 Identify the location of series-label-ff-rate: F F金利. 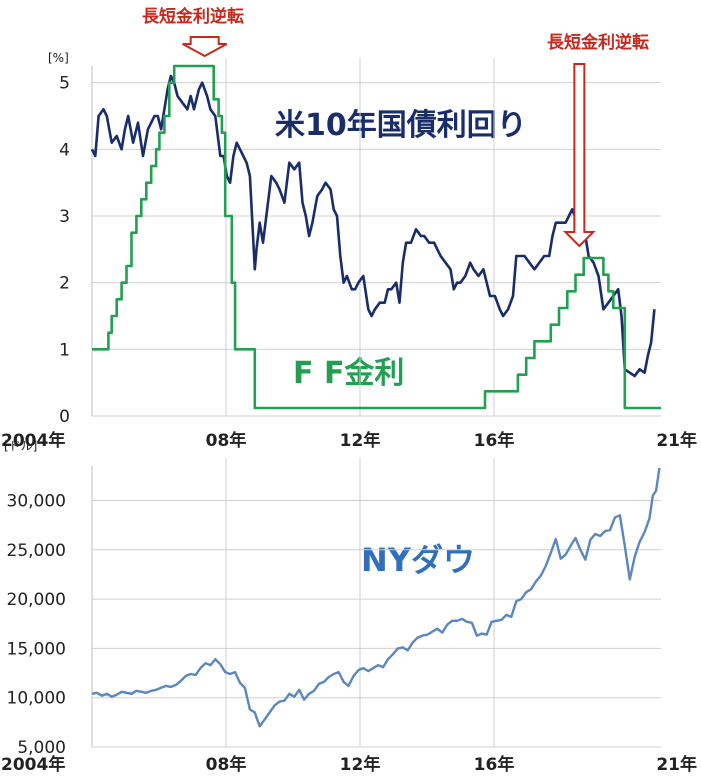
(348, 373).